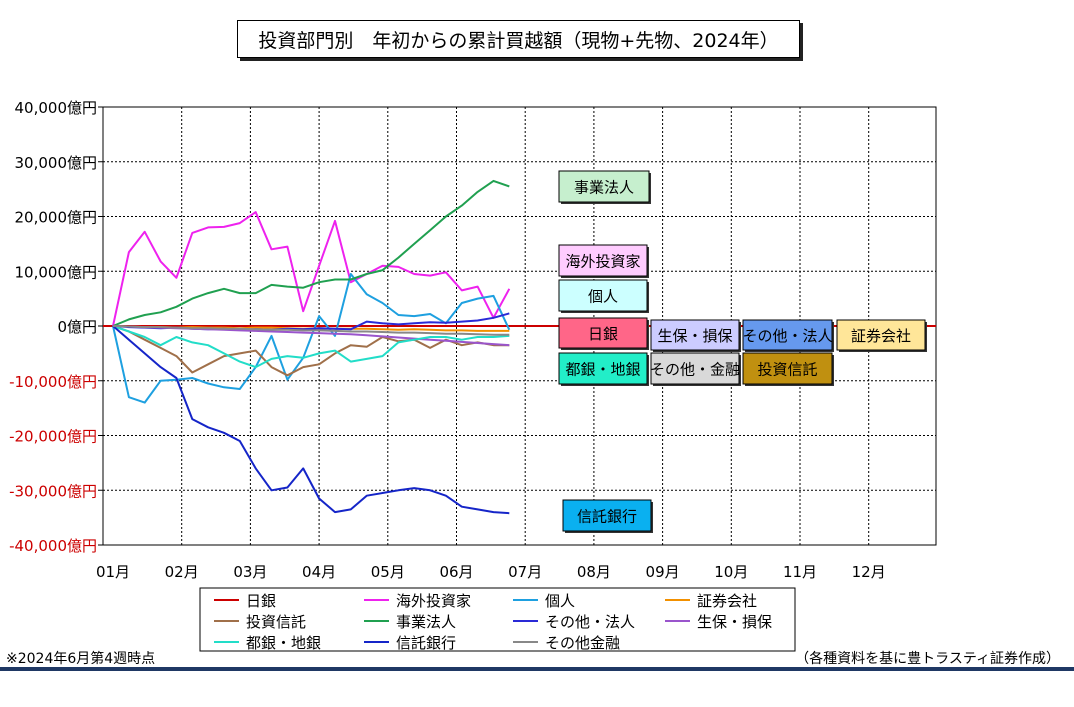 This screenshot has width=1074, height=707. Describe the element at coordinates (731, 572) in the screenshot. I see `x-tick-label: 10月` at that location.